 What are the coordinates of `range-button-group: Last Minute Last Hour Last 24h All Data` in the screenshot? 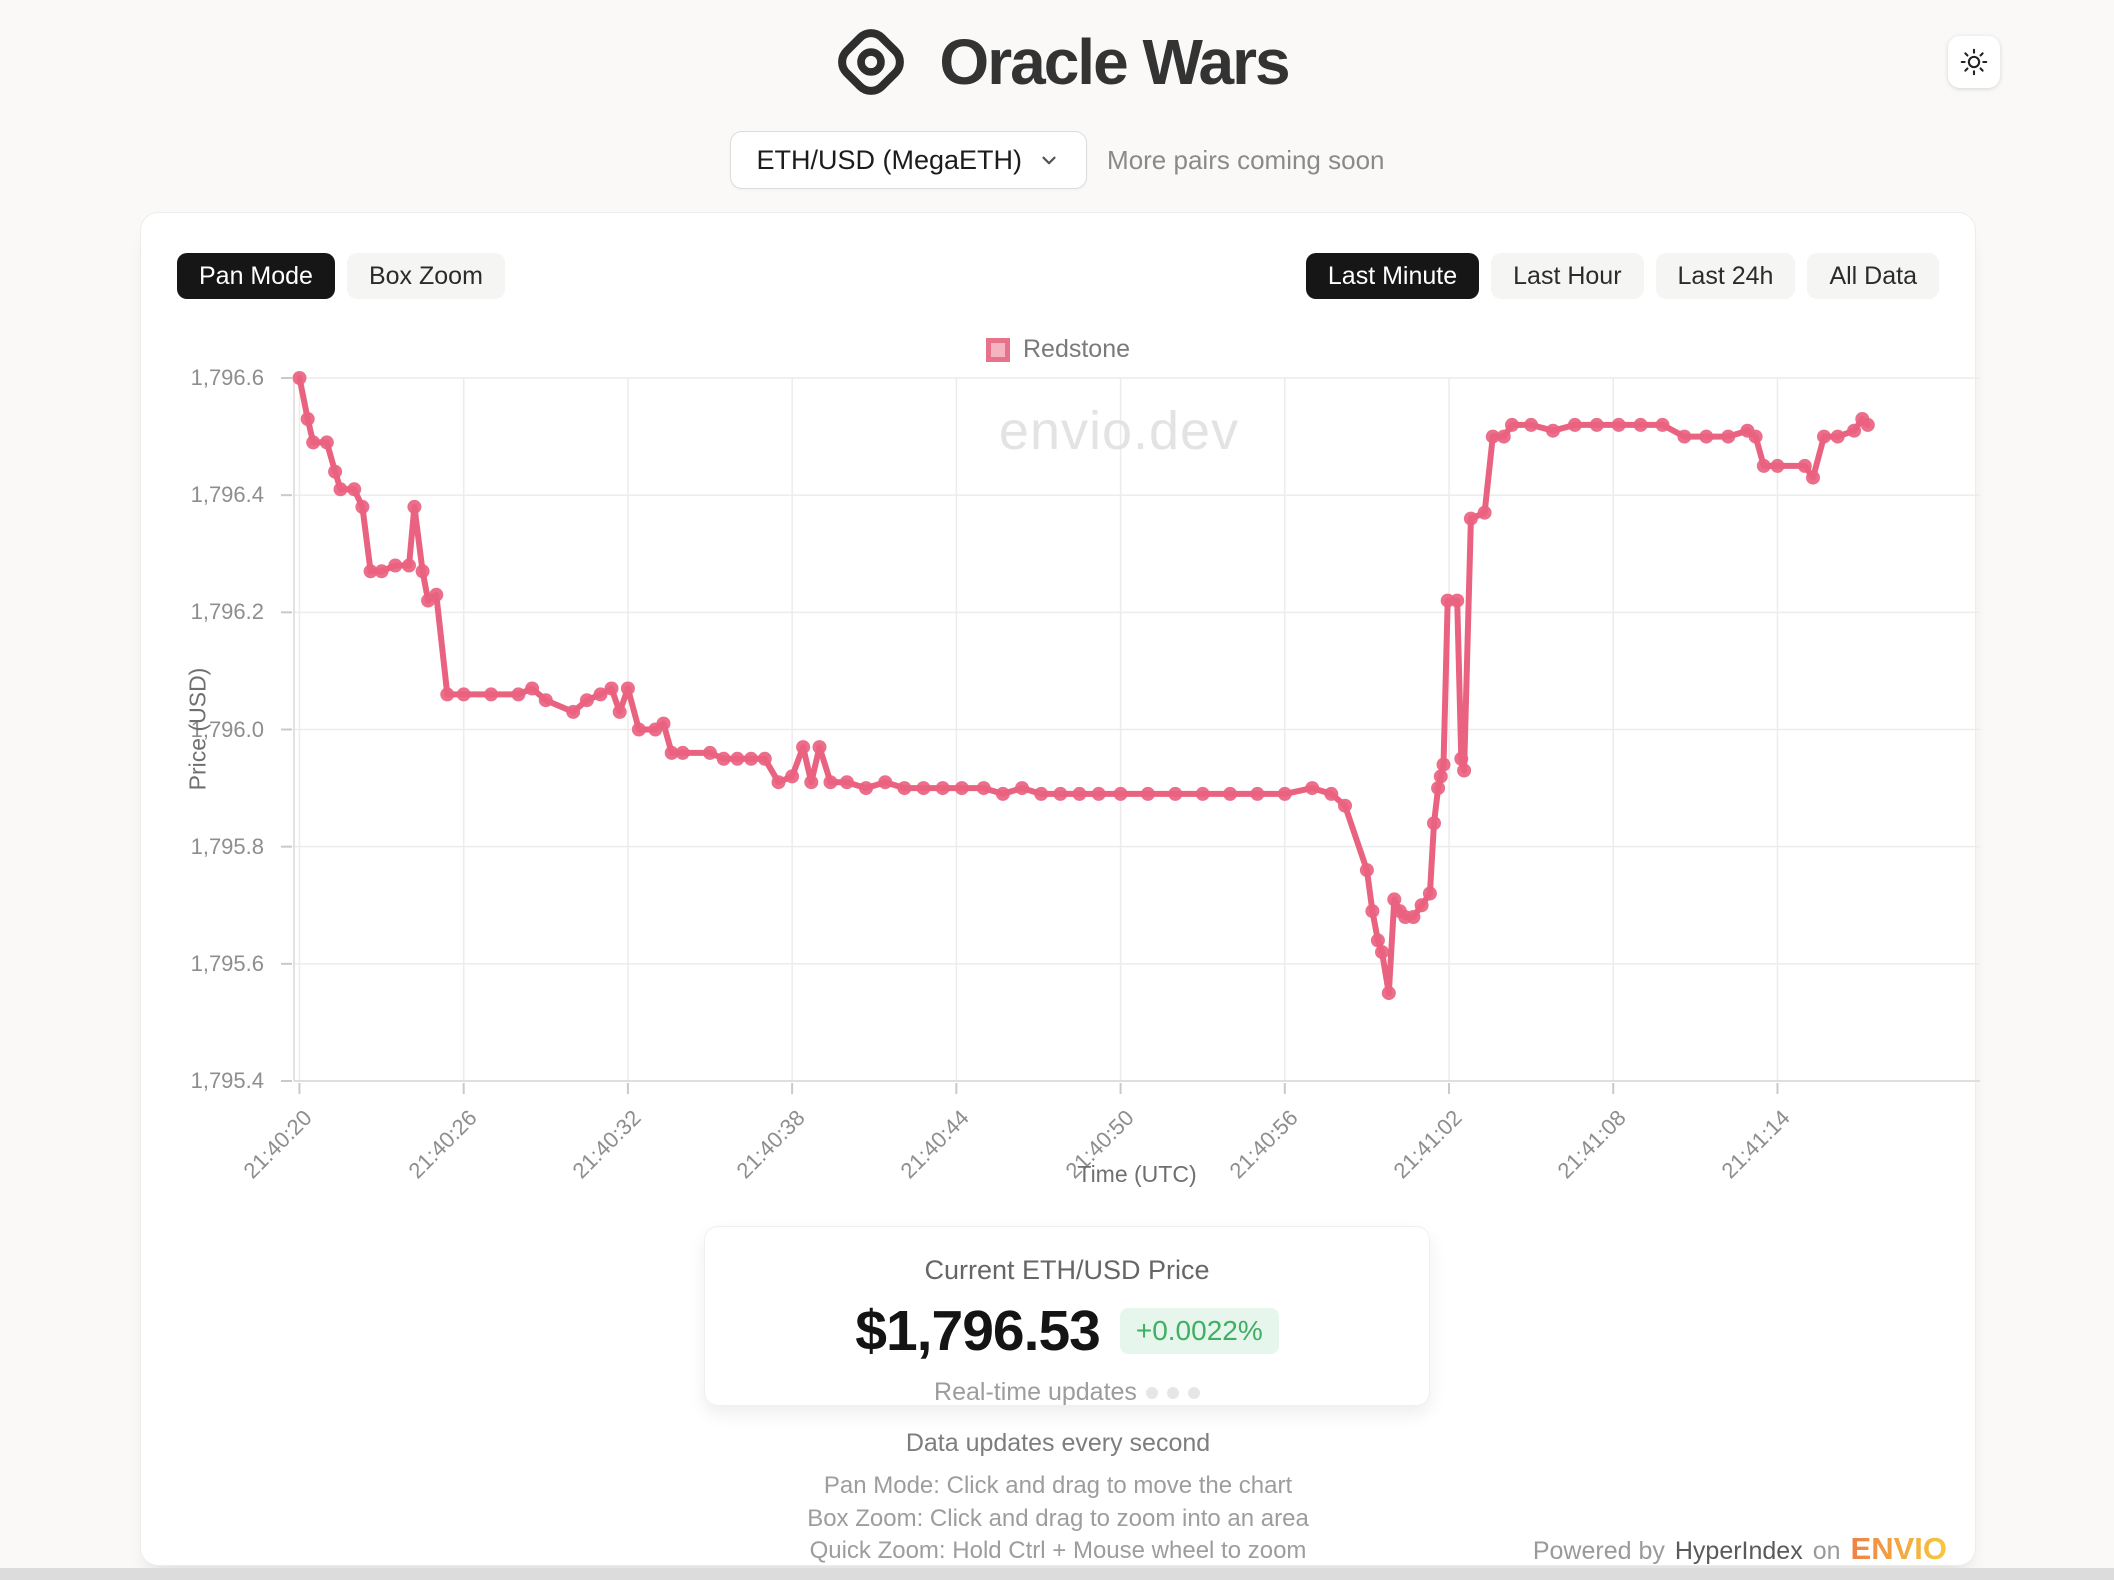 It's located at (1622, 276).